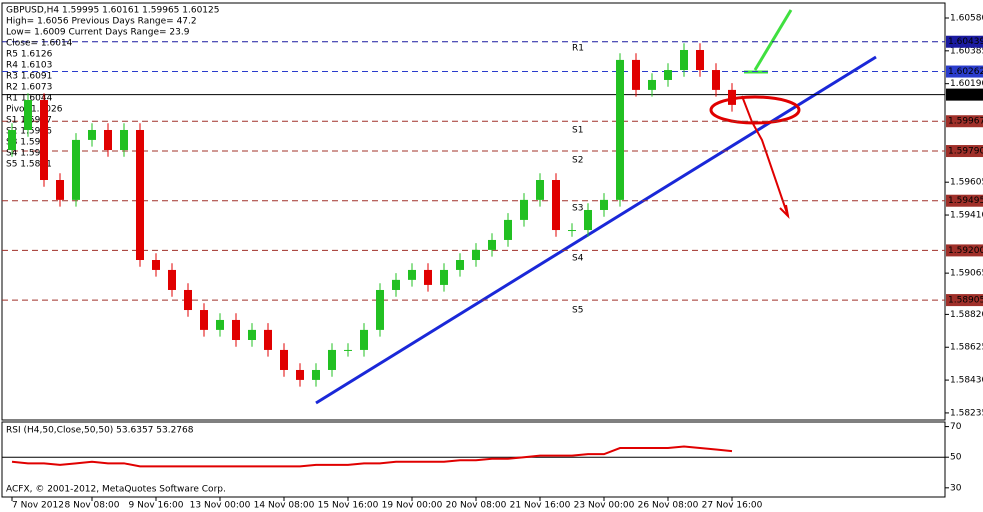 The width and height of the screenshot is (983, 512). I want to click on pivot-marker: S2, so click(577, 161).